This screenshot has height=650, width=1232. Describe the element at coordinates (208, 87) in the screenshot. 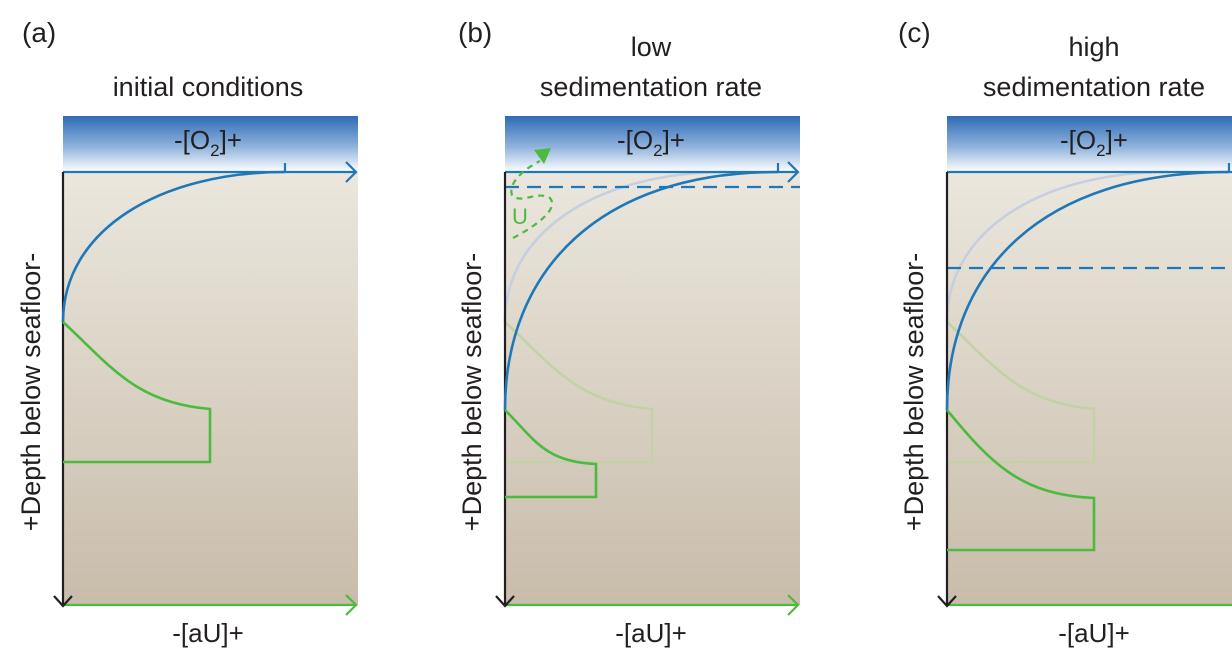

I see `panel-title: initial conditions` at that location.